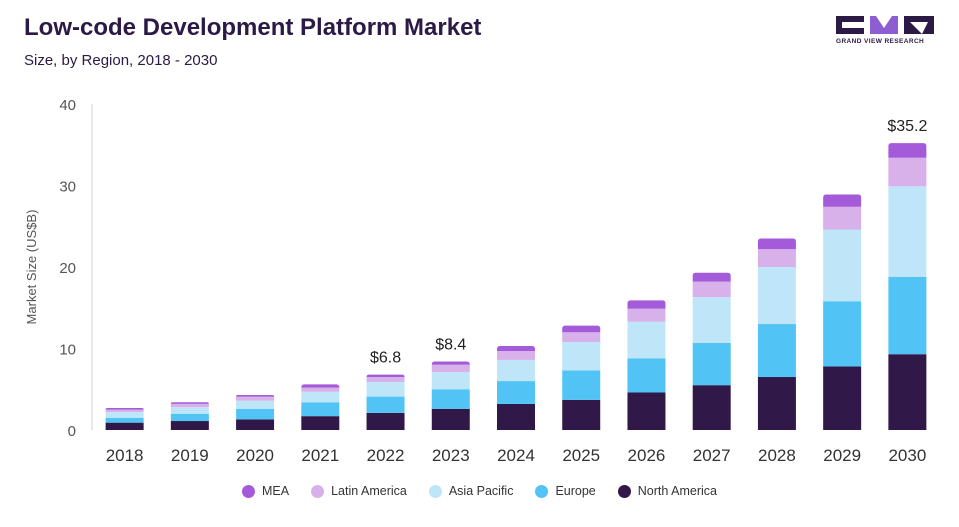 This screenshot has height=527, width=959. What do you see at coordinates (385, 421) in the screenshot?
I see `bar-segment-north-america-2022` at bounding box center [385, 421].